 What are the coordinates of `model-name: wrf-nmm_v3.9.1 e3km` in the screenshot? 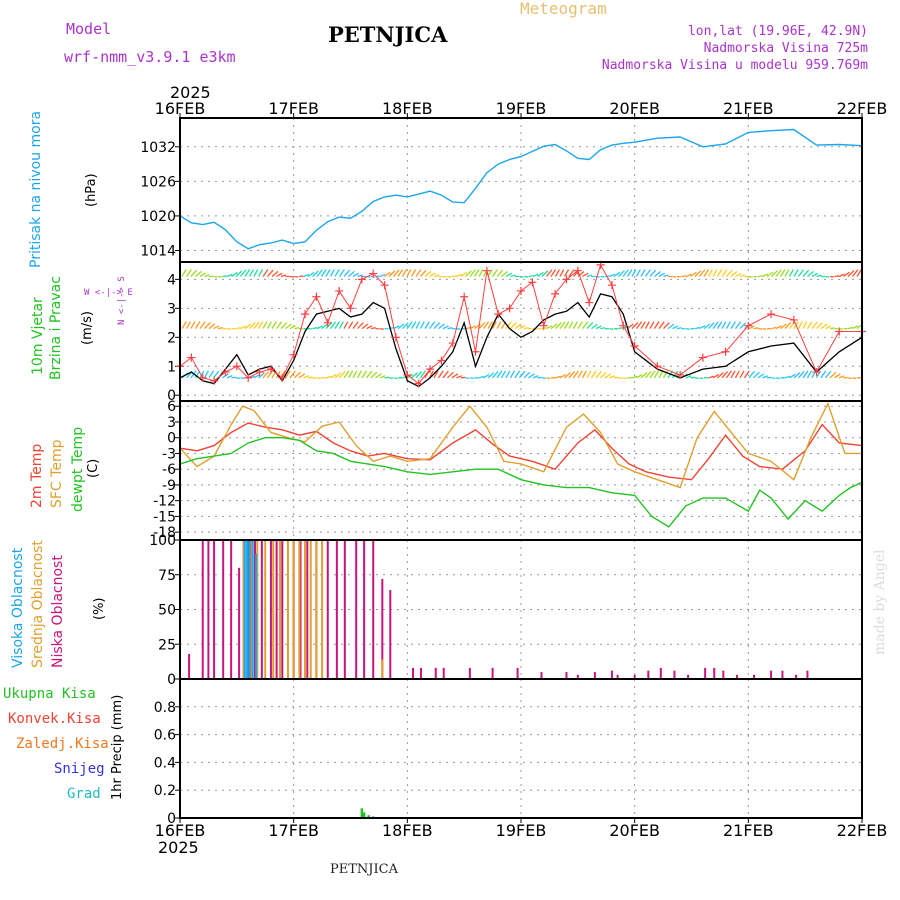 It's located at (150, 57).